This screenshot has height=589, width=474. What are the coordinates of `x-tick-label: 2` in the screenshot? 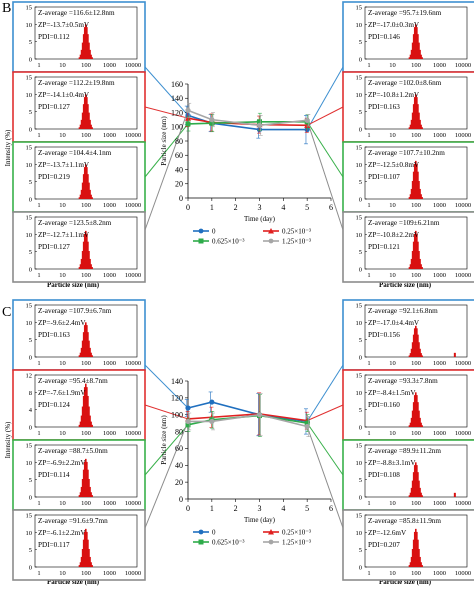 It's located at (236, 508).